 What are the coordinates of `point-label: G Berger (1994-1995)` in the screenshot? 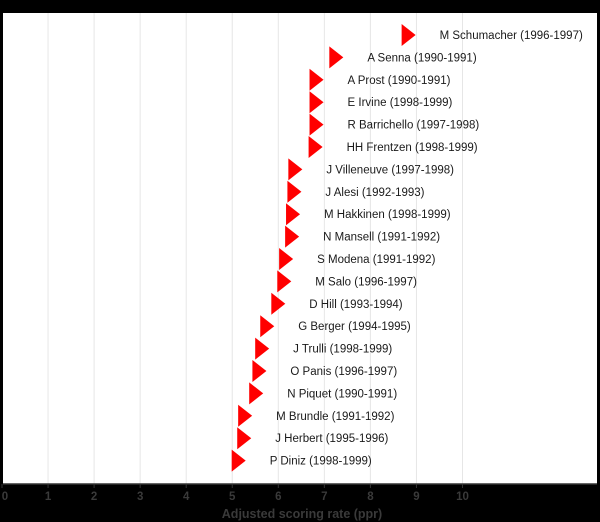 It's located at (354, 327).